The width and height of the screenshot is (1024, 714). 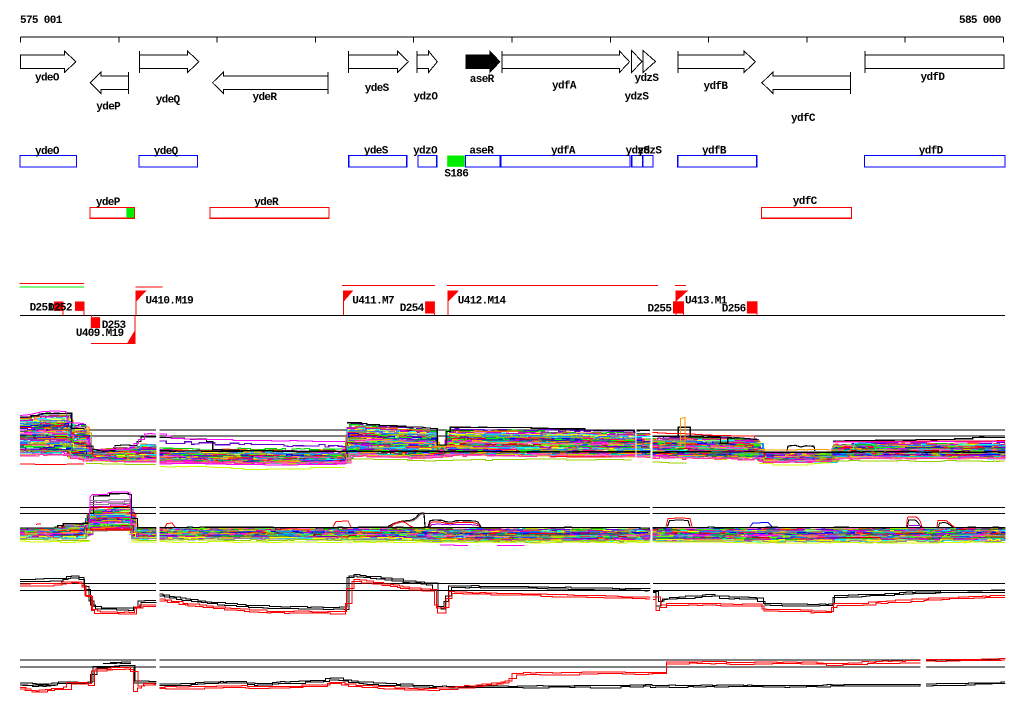 What do you see at coordinates (100, 334) in the screenshot?
I see `svg-text: U409.M19` at bounding box center [100, 334].